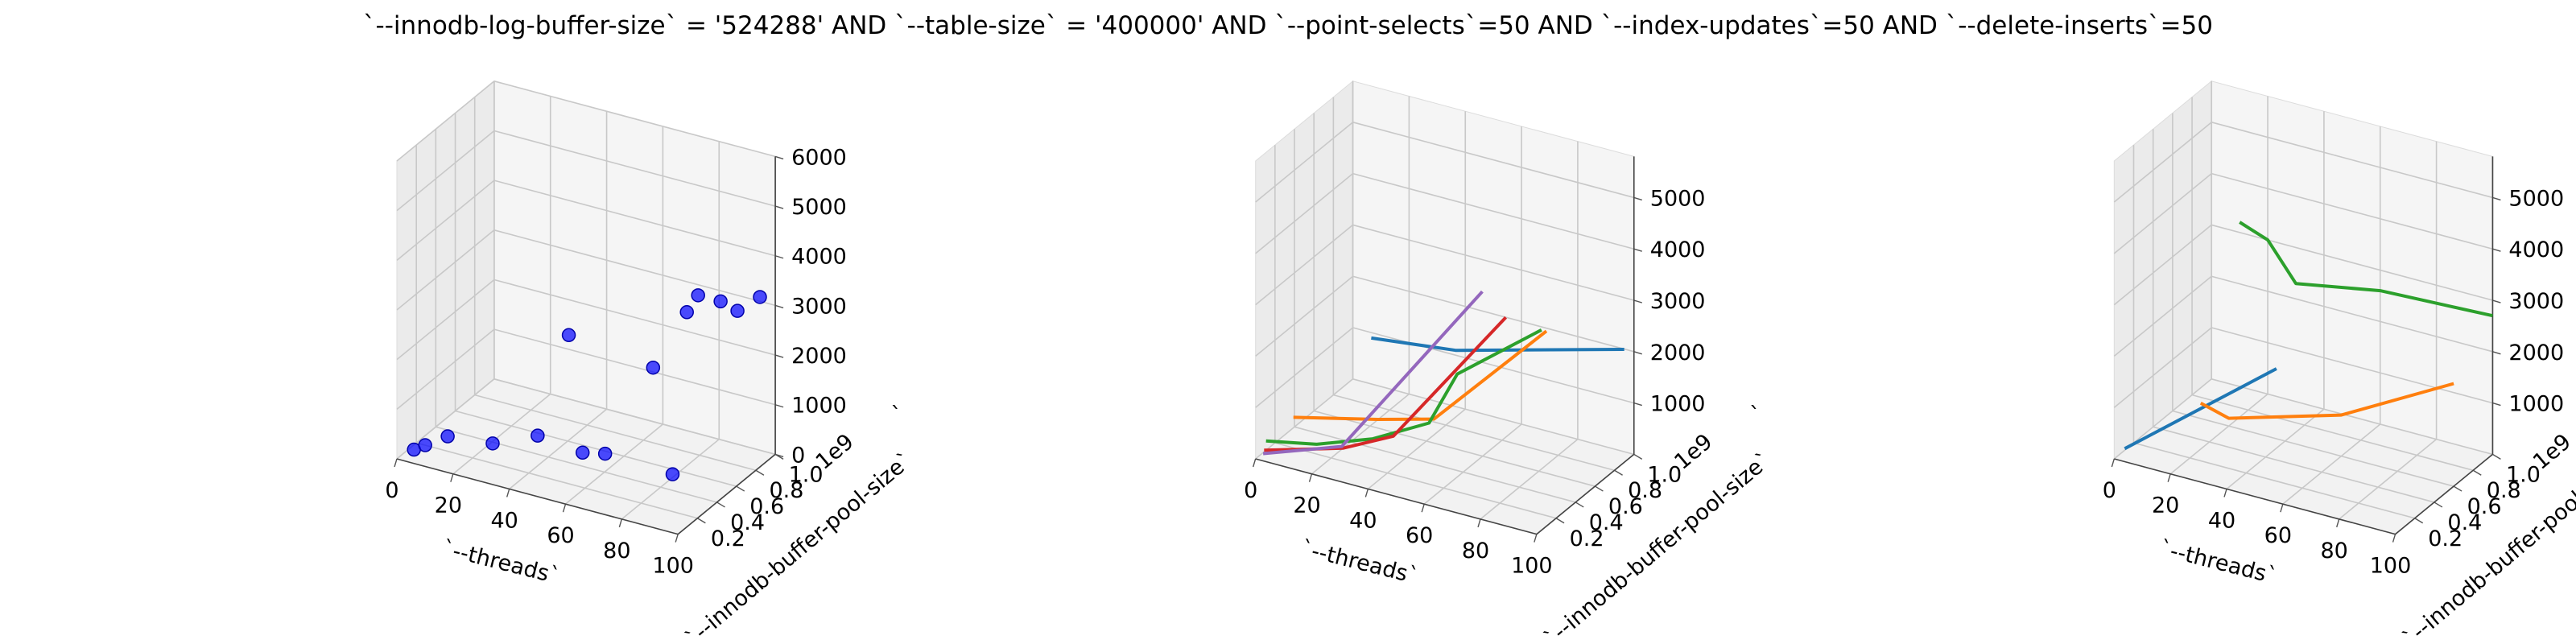 The height and width of the screenshot is (644, 2576). What do you see at coordinates (1645, 490) in the screenshot?
I see `y-tick-label: 0.8` at bounding box center [1645, 490].